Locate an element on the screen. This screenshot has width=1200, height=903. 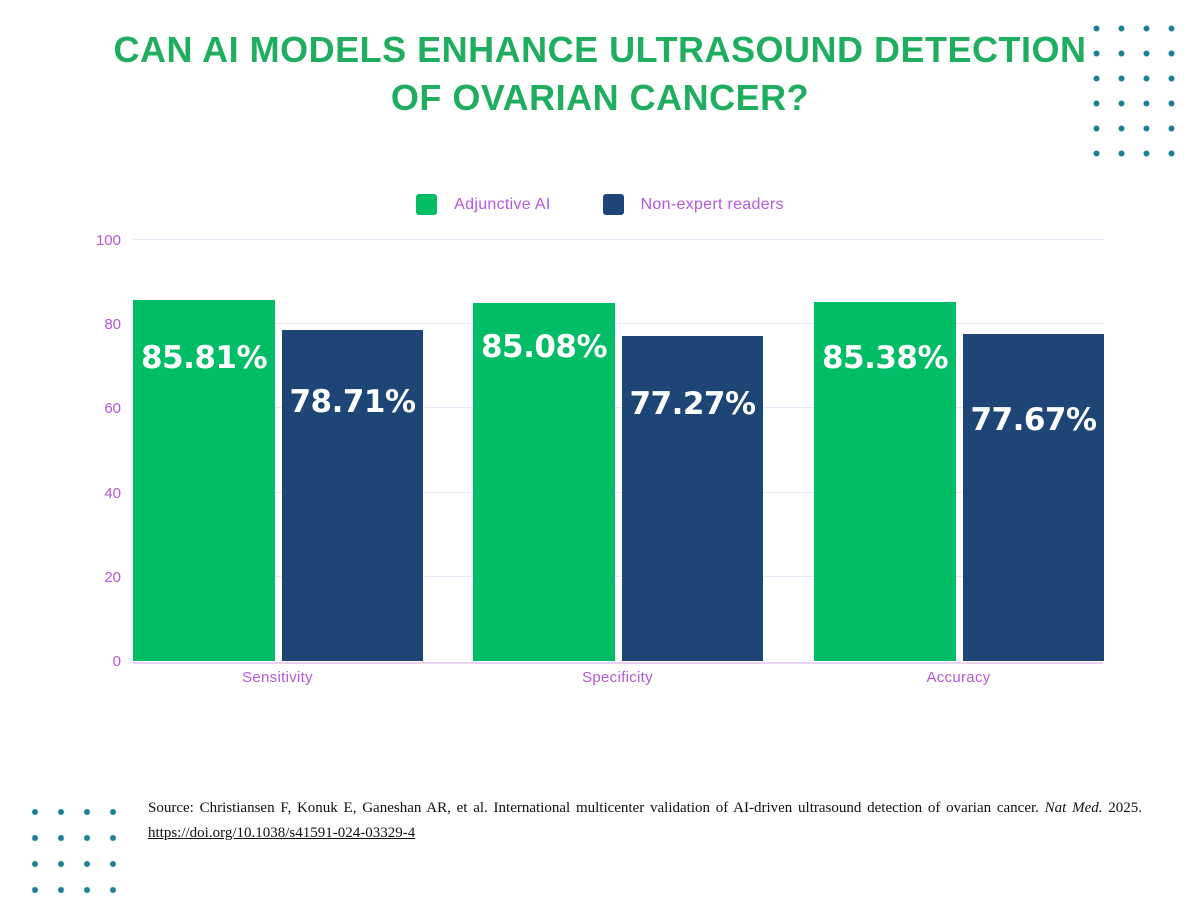
legend: Adjunctive AI Non-expert readers is located at coordinates (600, 204).